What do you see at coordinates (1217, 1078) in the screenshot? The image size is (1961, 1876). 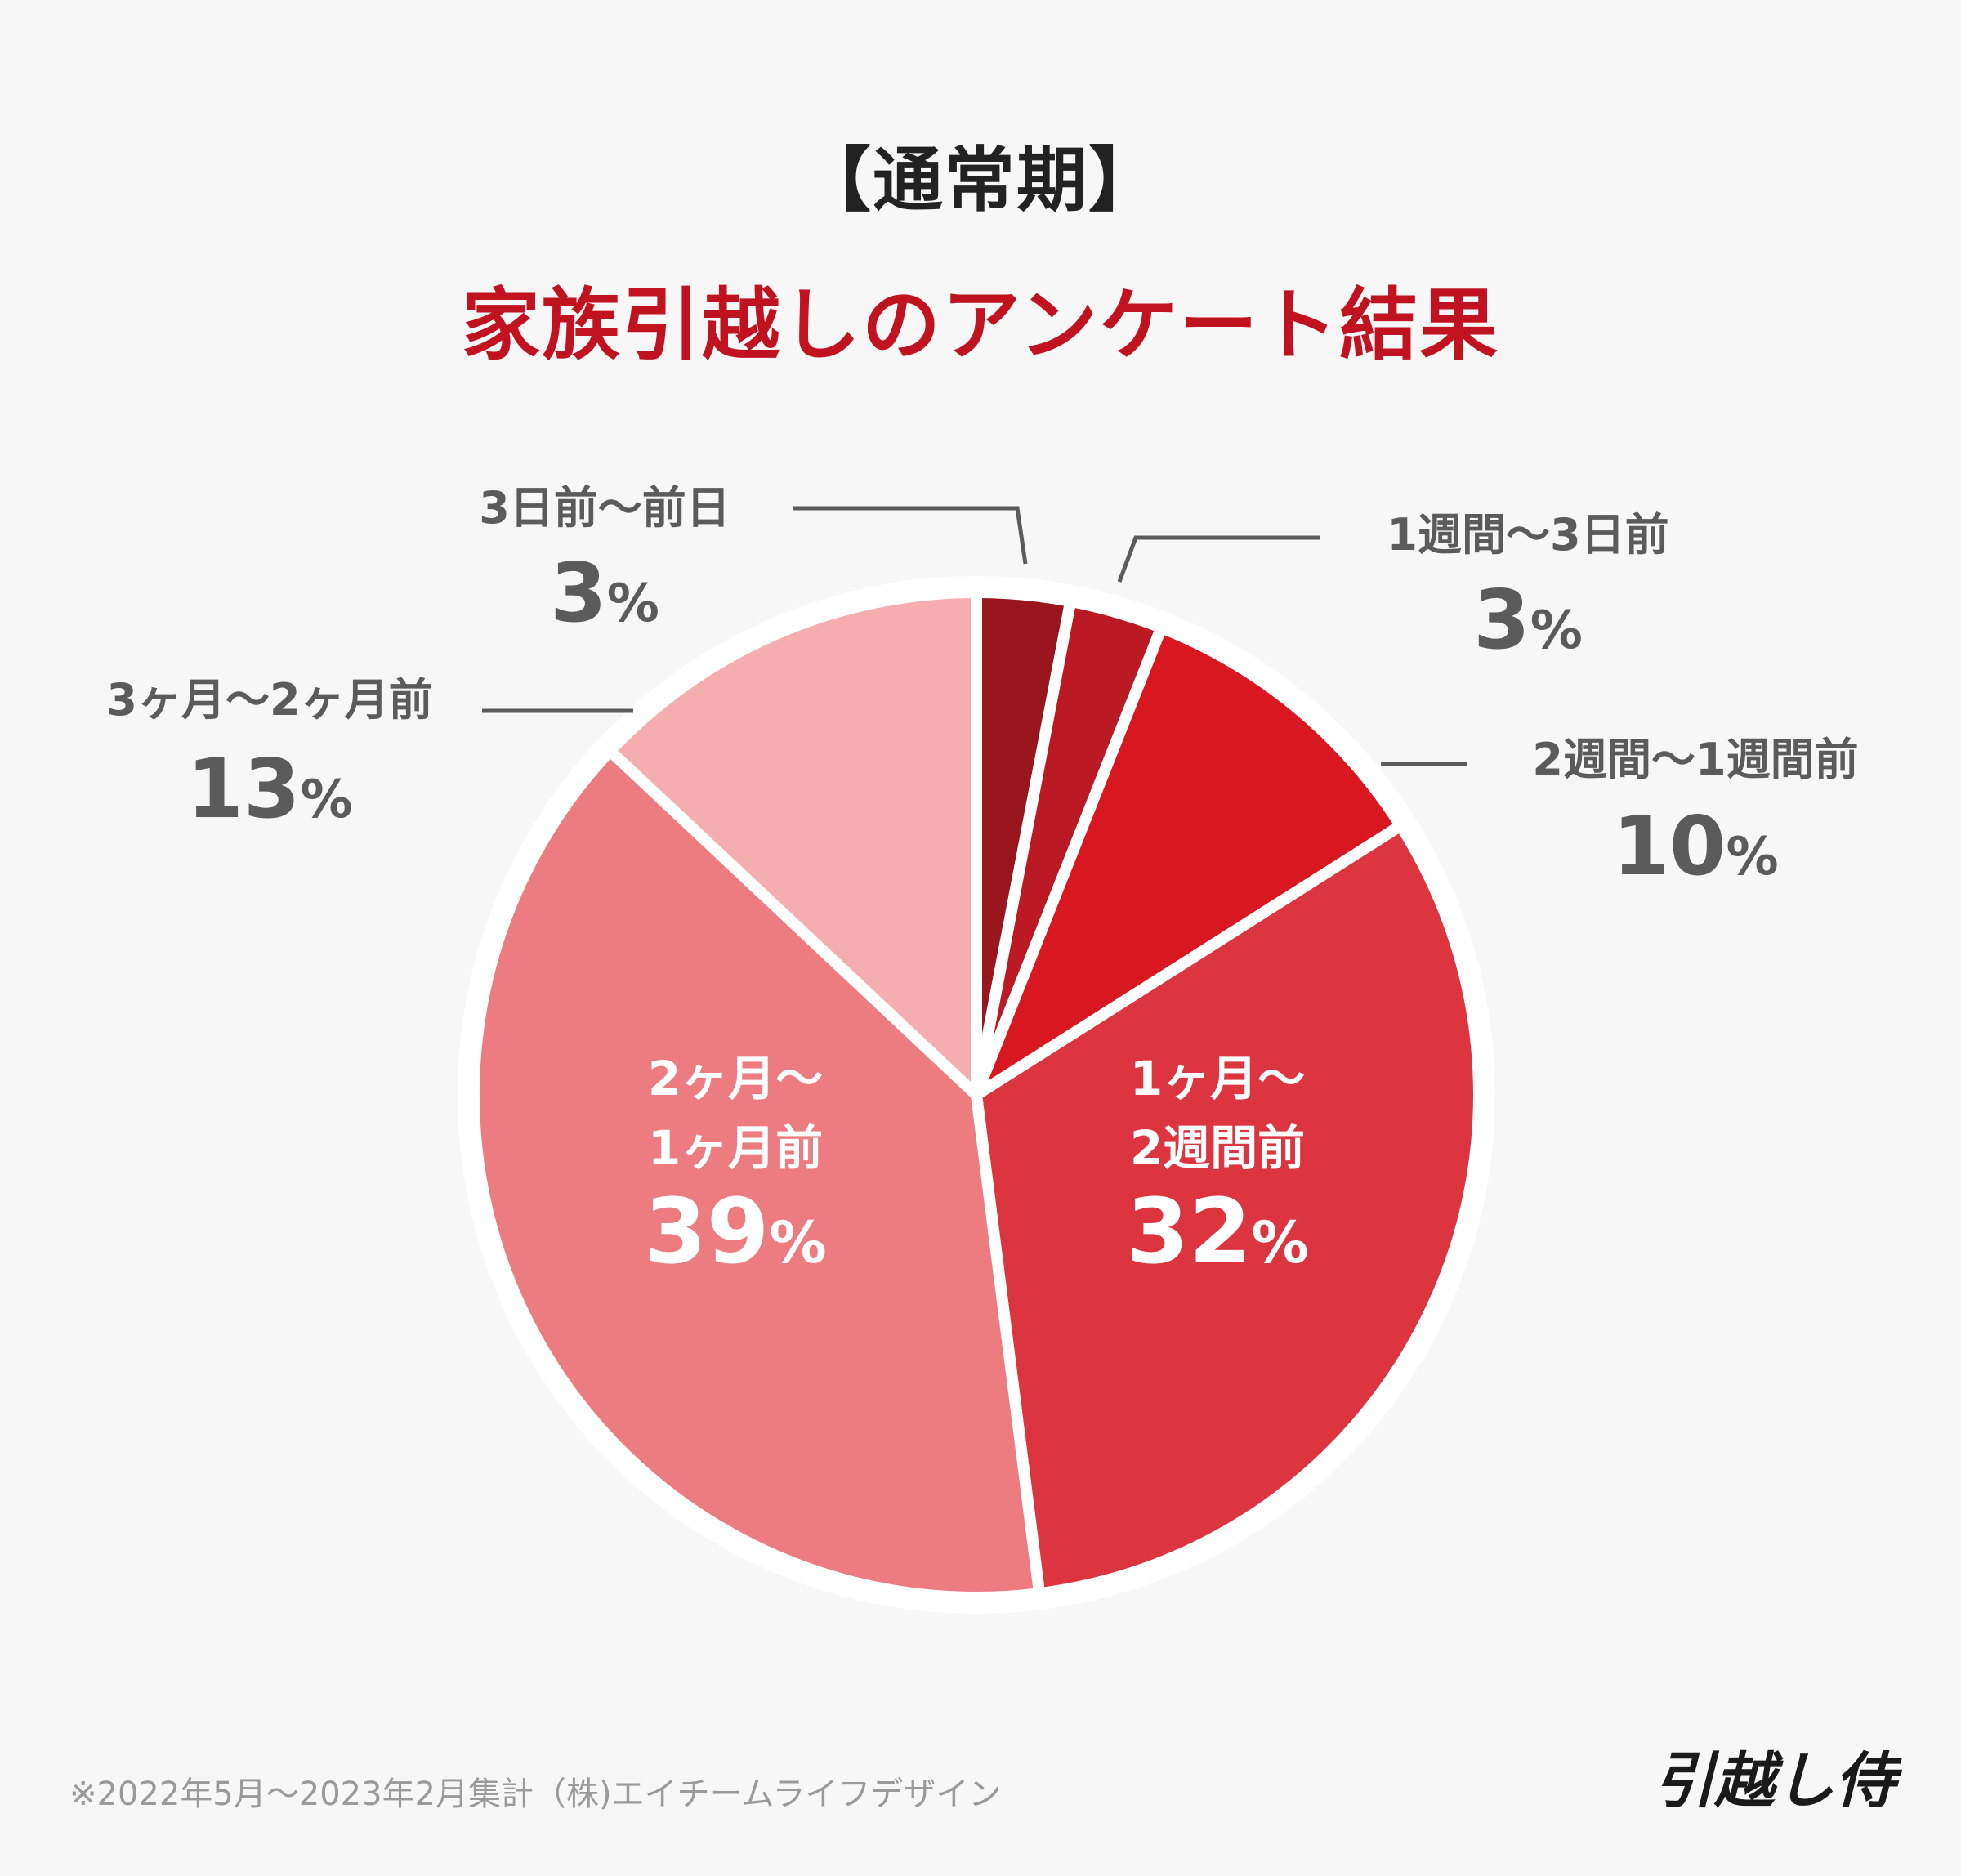 I see `slice-label-3-line-0: 1ヶ月〜` at bounding box center [1217, 1078].